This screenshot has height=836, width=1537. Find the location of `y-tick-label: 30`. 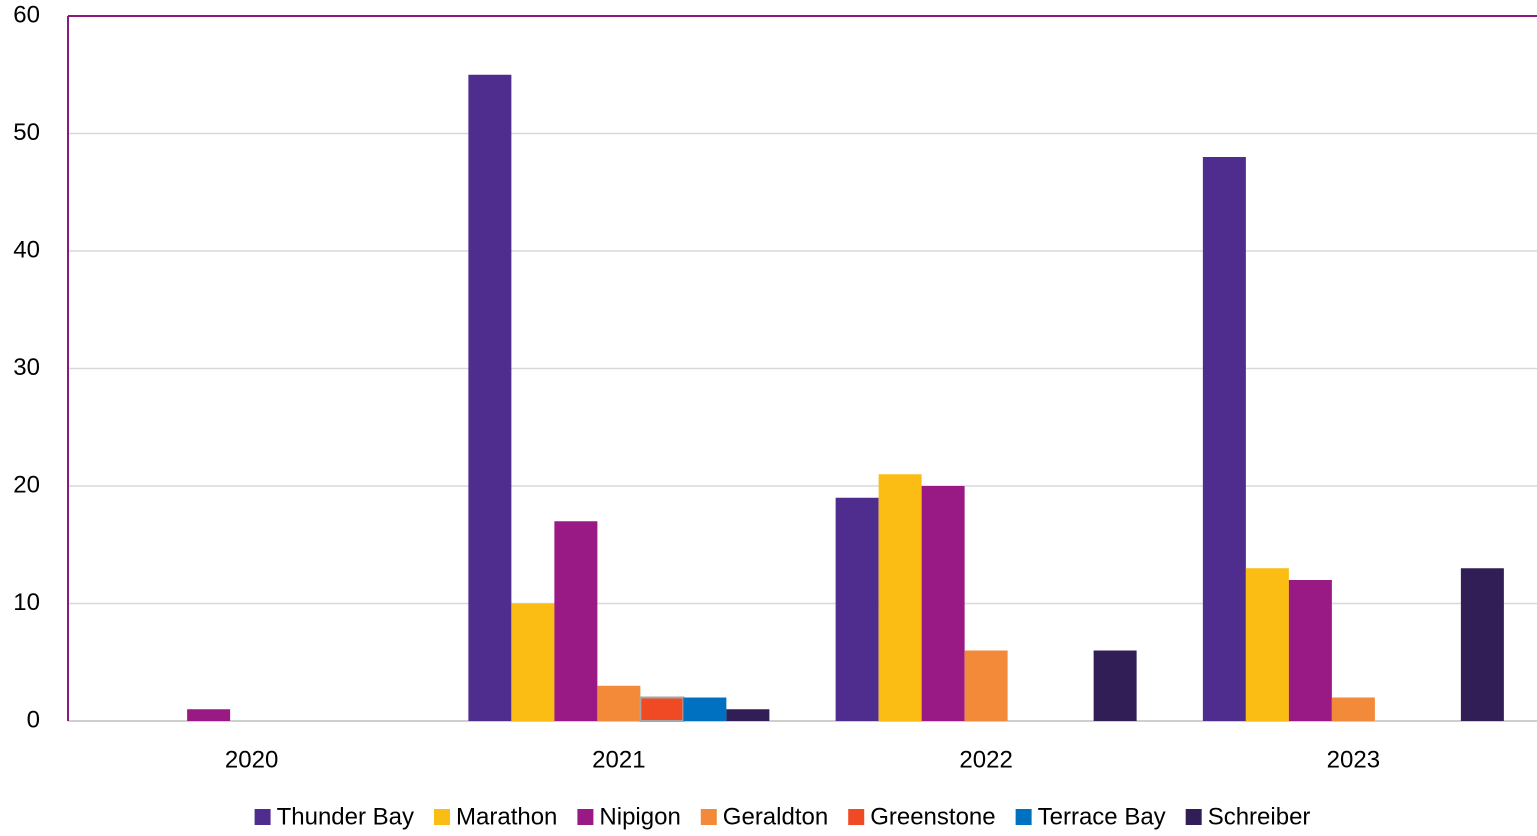

y-tick-label: 30 is located at coordinates (26, 367).